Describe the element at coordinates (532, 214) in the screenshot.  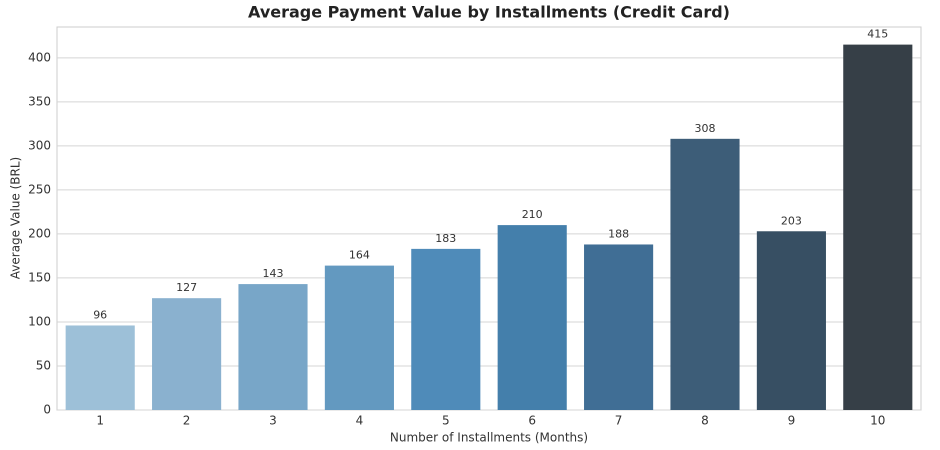
I see `value-label: 210` at that location.